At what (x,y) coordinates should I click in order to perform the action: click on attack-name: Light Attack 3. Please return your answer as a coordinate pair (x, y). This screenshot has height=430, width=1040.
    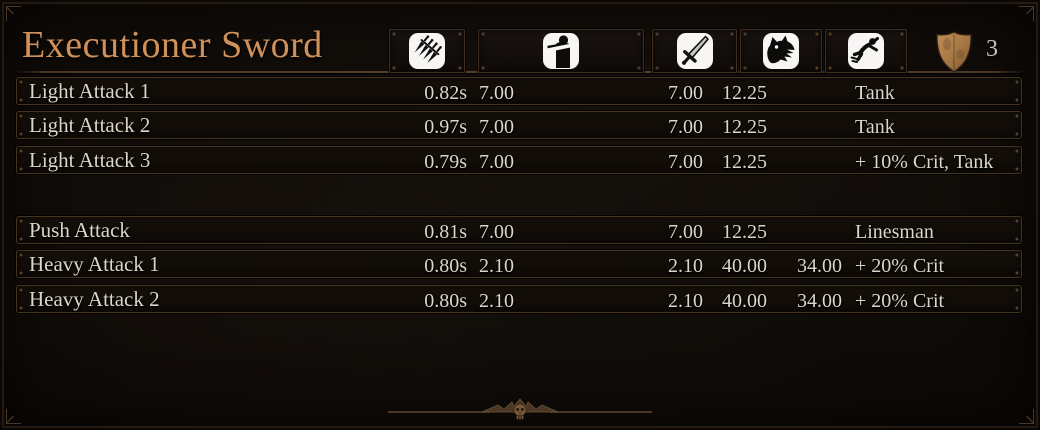
    Looking at the image, I should click on (90, 159).